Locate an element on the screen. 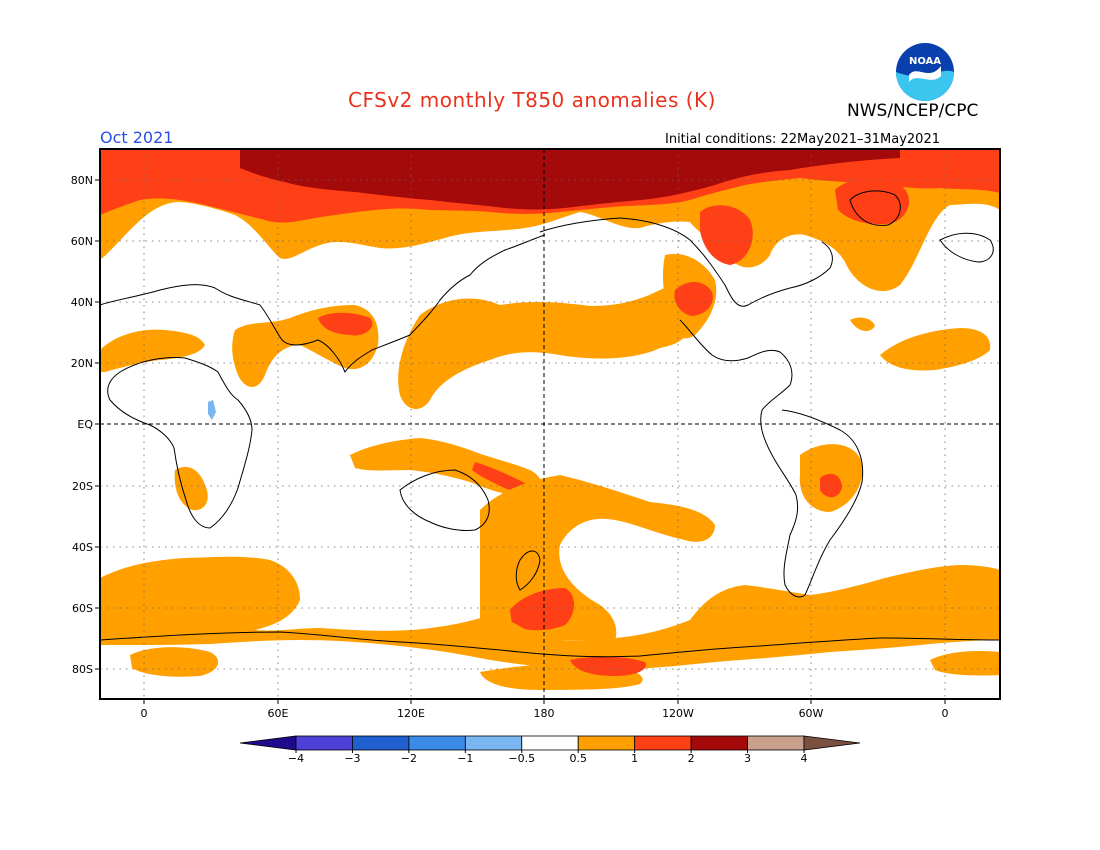 The image size is (1100, 850). lat-label: 20N is located at coordinates (82, 363).